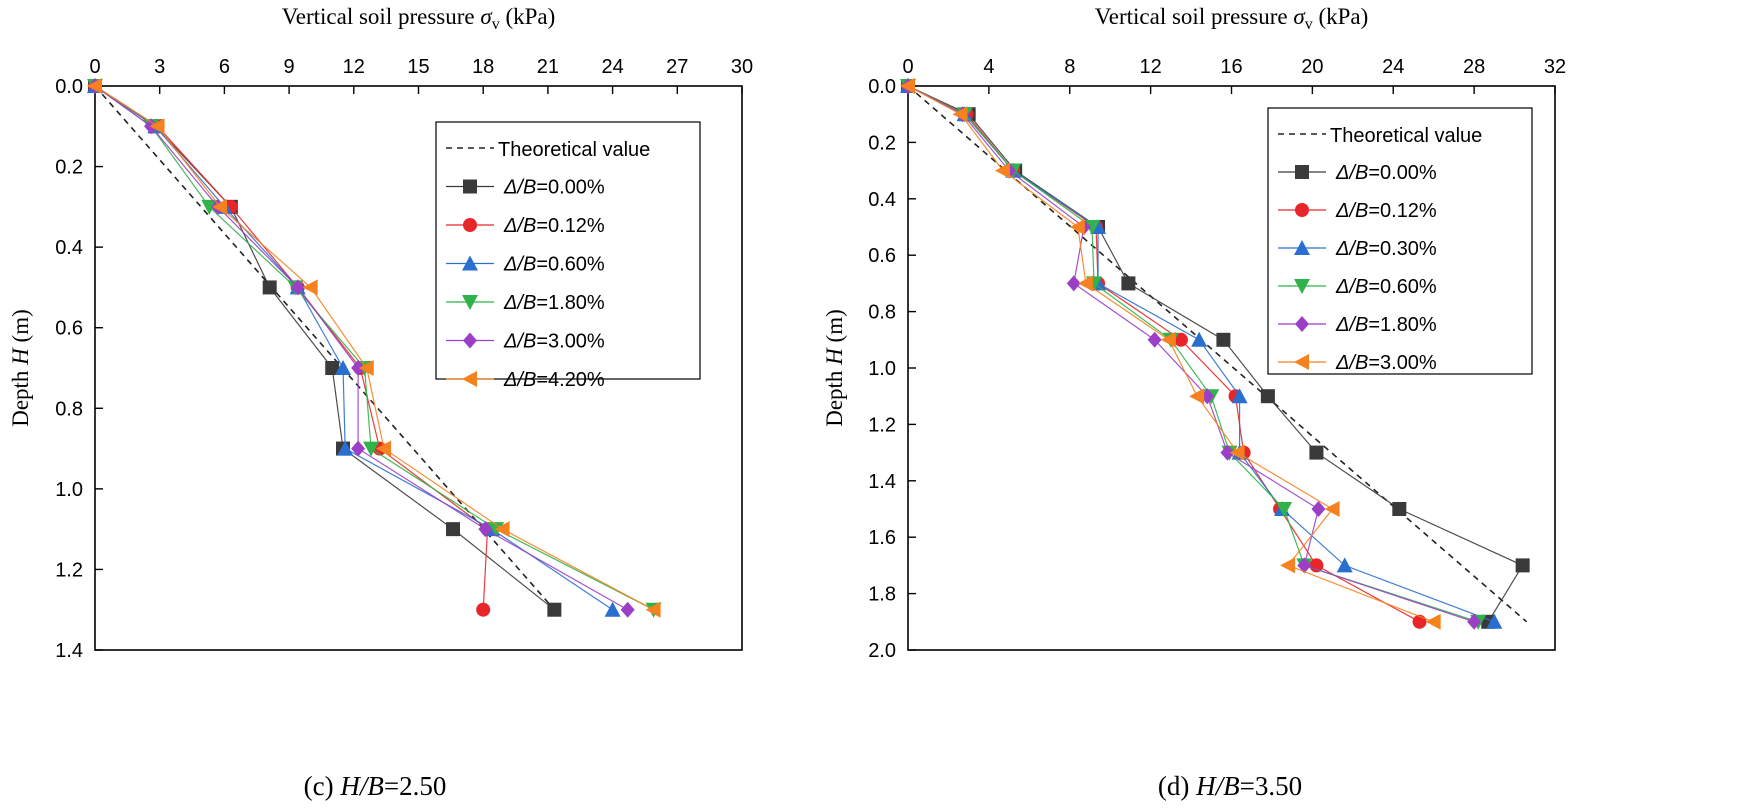  Describe the element at coordinates (568, 250) in the screenshot. I see `legend-box` at that location.